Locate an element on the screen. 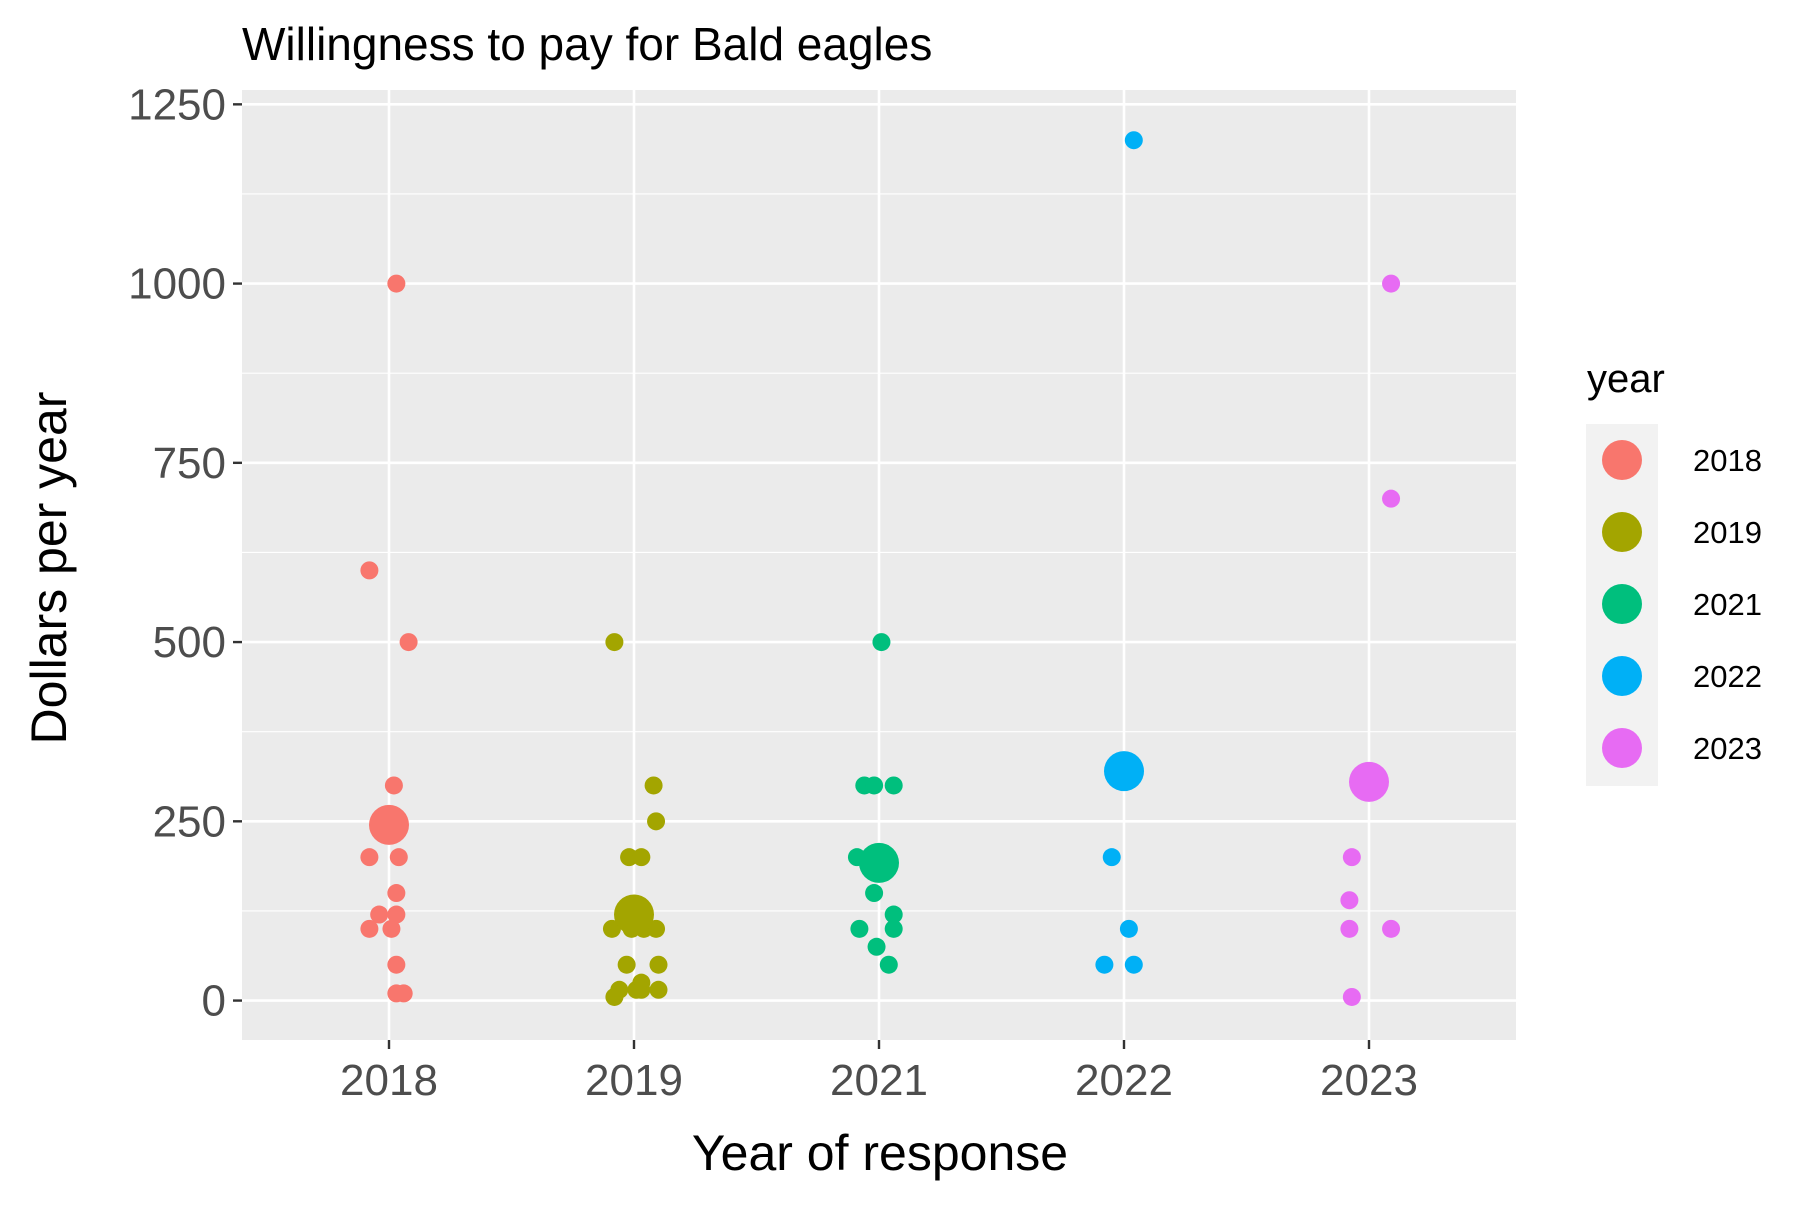 This screenshot has width=1800, height=1205. legend-items: 2018 2019 2021 2022 2023 is located at coordinates (1682, 604).